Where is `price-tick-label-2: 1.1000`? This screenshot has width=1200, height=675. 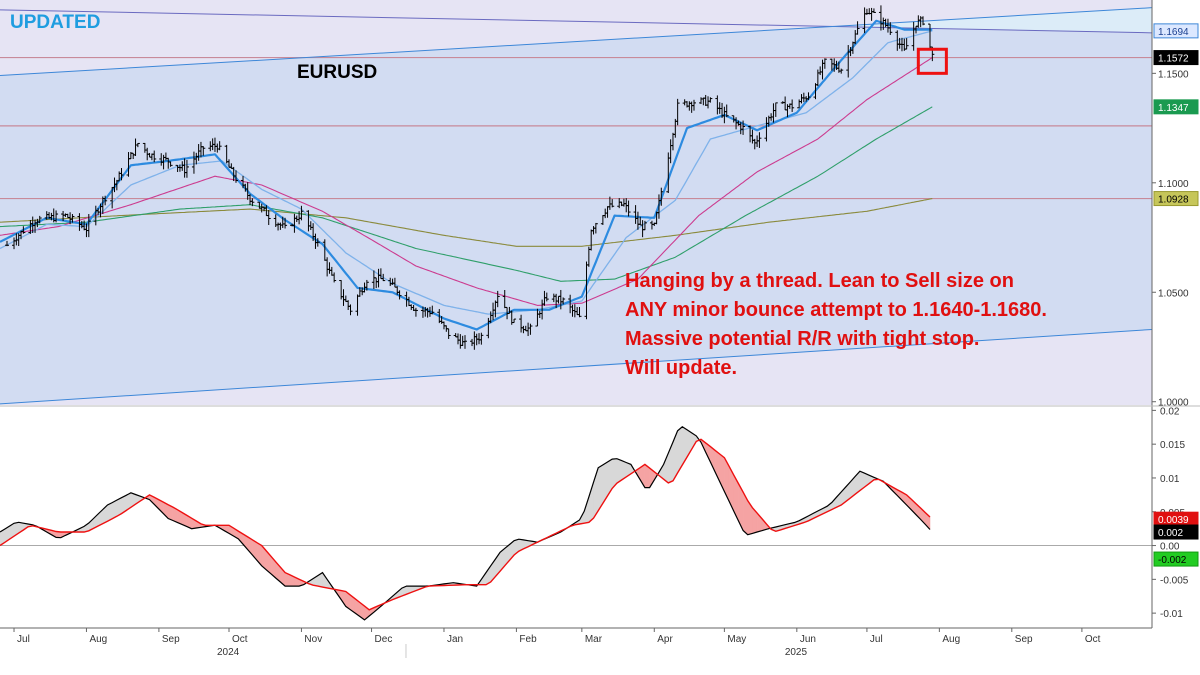 price-tick-label-2: 1.1000 is located at coordinates (1173, 184).